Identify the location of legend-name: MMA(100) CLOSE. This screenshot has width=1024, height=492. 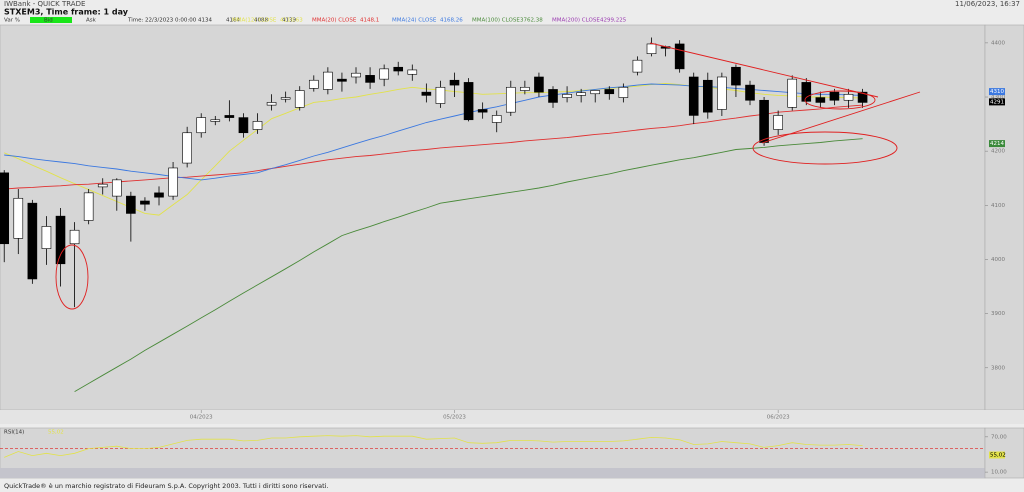
(496, 21).